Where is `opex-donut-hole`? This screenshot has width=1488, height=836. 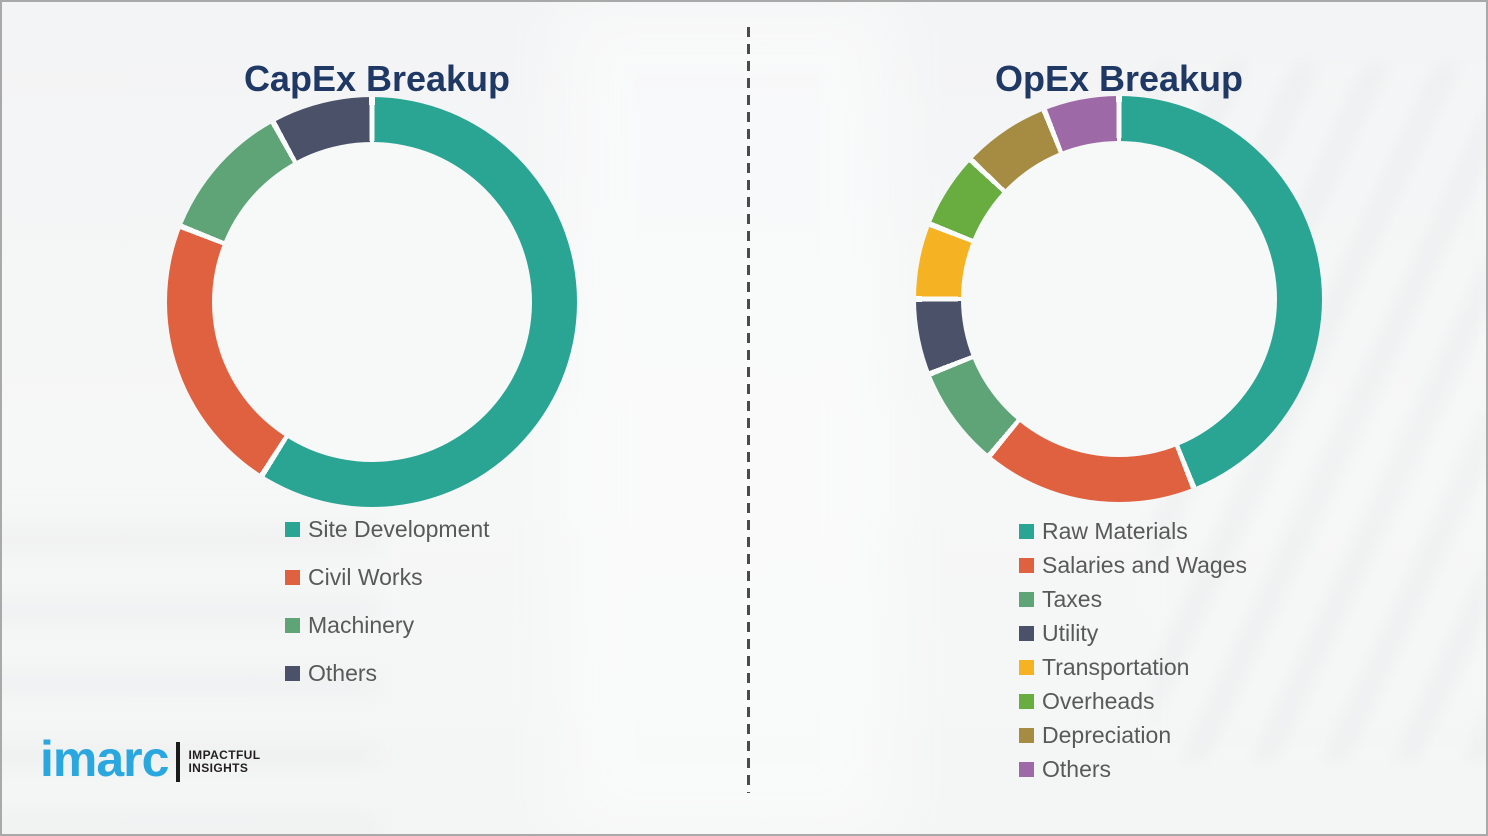 opex-donut-hole is located at coordinates (1119, 299).